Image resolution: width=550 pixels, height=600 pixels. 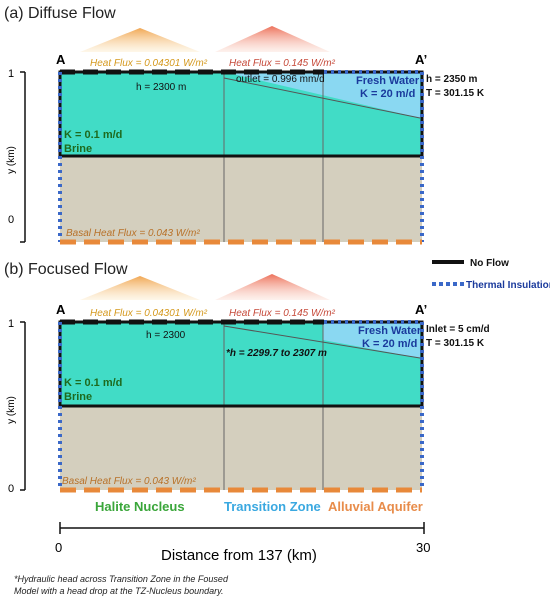 What do you see at coordinates (375, 506) in the screenshot?
I see `zone-alluvial: Alluvial Aquifer` at bounding box center [375, 506].